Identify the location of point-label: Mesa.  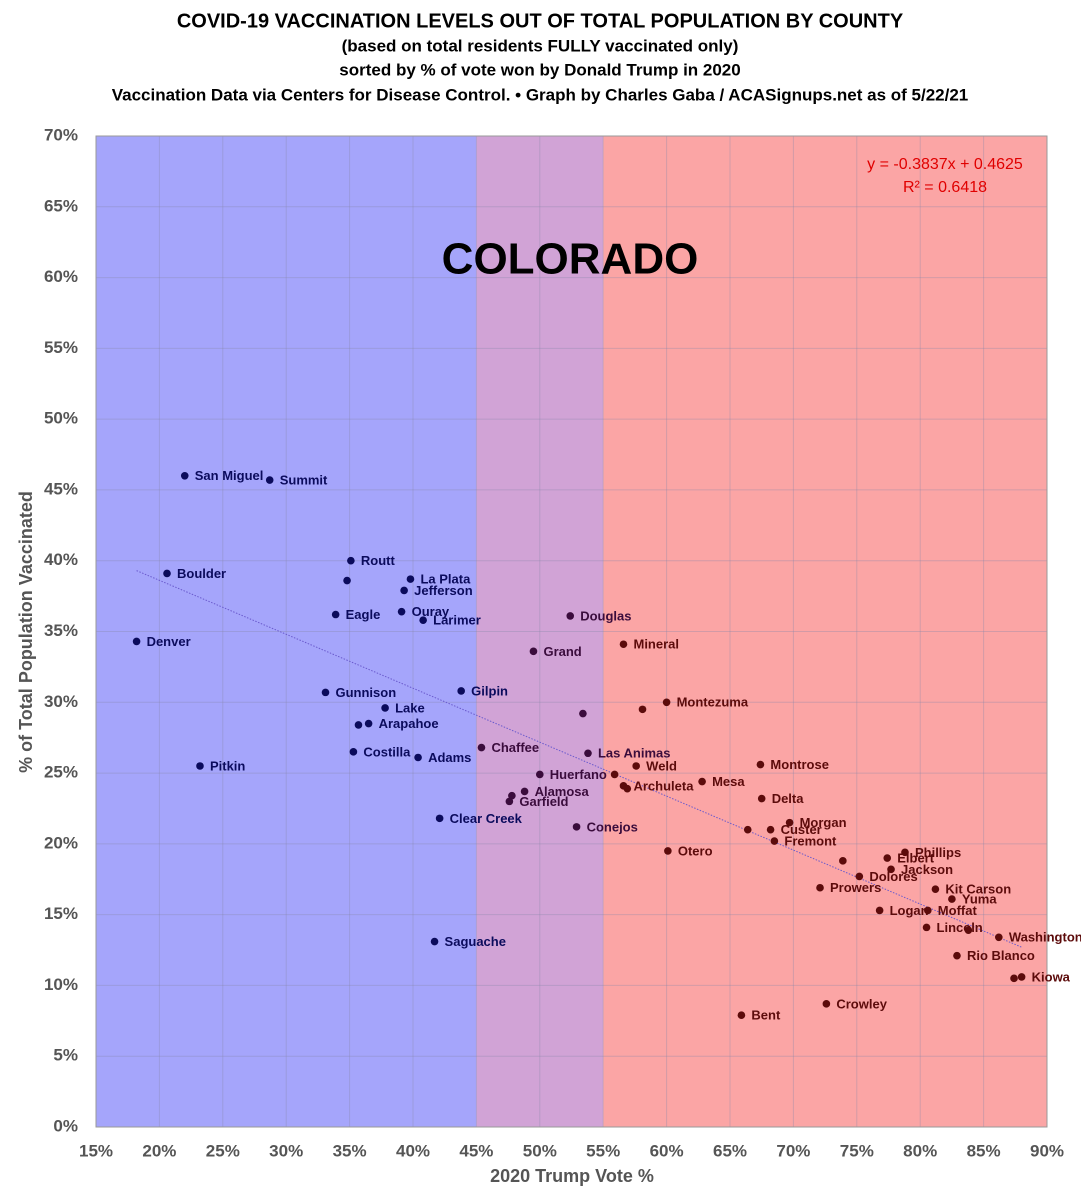
(728, 781).